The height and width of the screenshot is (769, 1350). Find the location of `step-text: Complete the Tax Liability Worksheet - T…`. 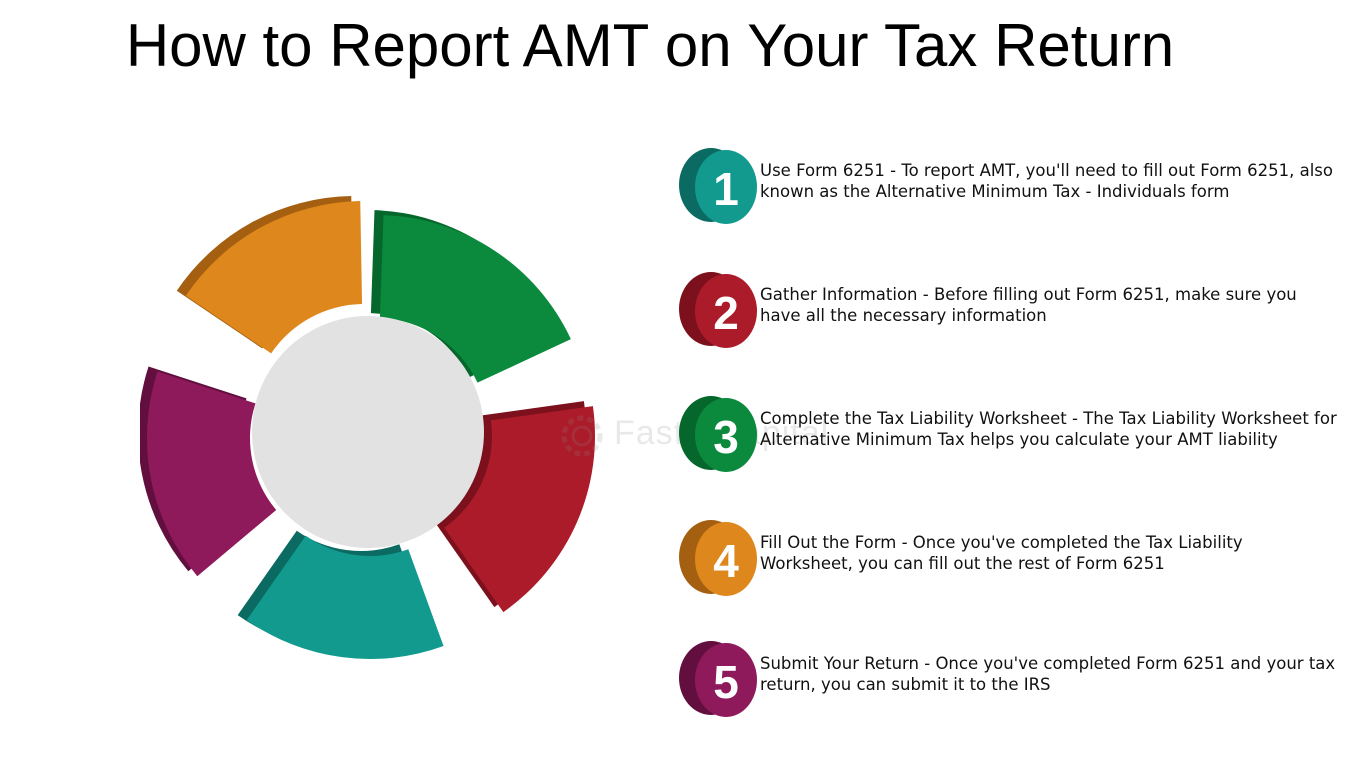

step-text: Complete the Tax Liability Worksheet - T… is located at coordinates (1048, 429).